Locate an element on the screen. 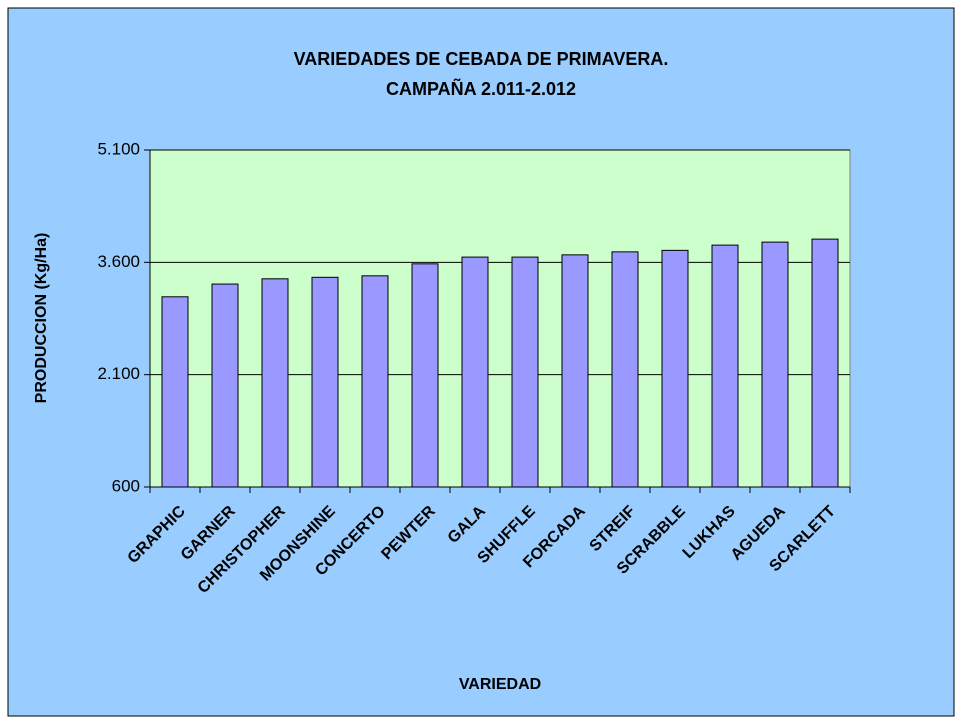 This screenshot has width=962, height=722. chart-subtitle: CAMPAÑA 2.011-2.012 is located at coordinates (481, 88).